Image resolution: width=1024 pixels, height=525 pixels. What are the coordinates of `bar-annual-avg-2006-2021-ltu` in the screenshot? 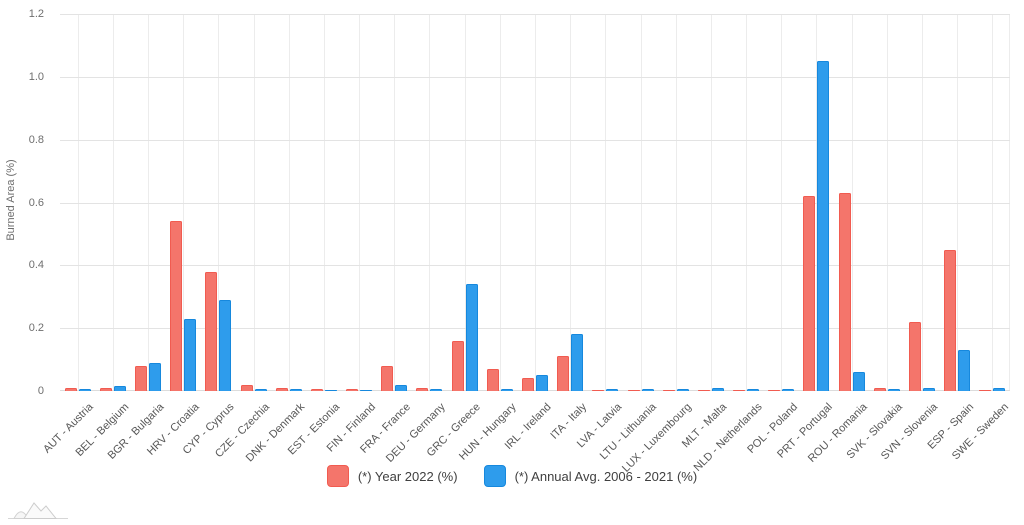 It's located at (648, 390).